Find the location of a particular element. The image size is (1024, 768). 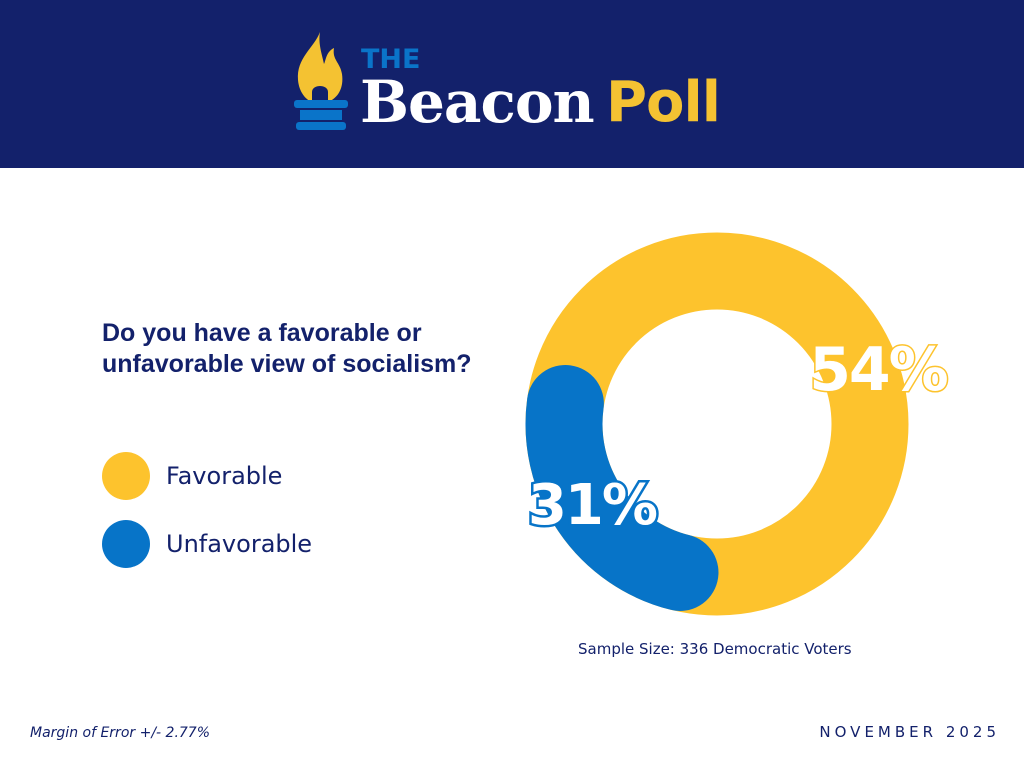

margin-of-error: Margin of Error +/- 2.77% is located at coordinates (120, 733).